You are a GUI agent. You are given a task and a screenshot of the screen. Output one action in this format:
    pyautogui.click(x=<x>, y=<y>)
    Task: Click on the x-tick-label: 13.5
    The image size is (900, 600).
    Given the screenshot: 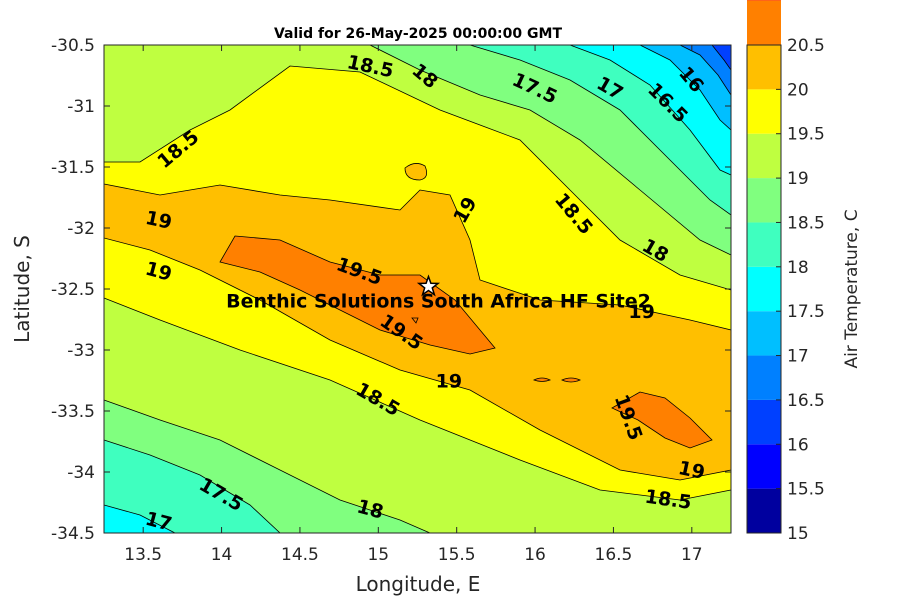 What is the action you would take?
    pyautogui.click(x=143, y=555)
    